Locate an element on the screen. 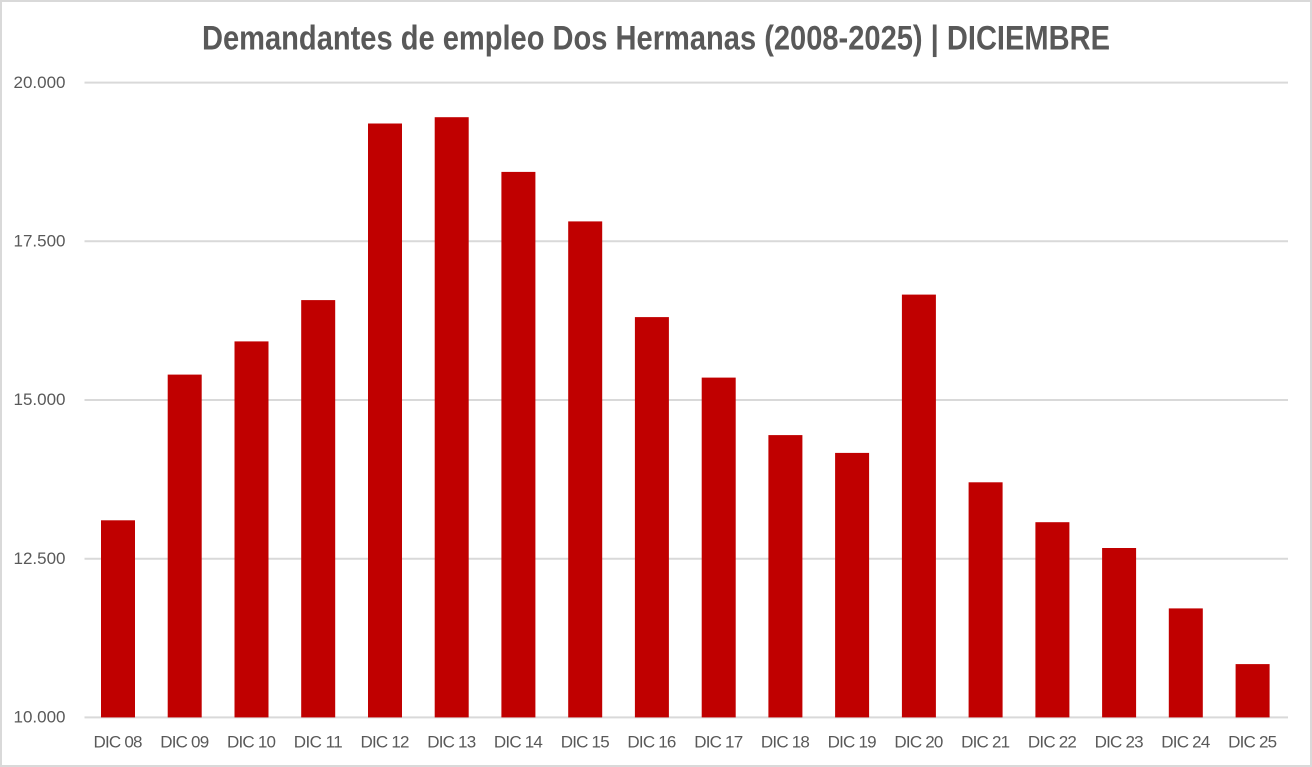 This screenshot has width=1312, height=767. svg-text: DIC 10 is located at coordinates (251, 742).